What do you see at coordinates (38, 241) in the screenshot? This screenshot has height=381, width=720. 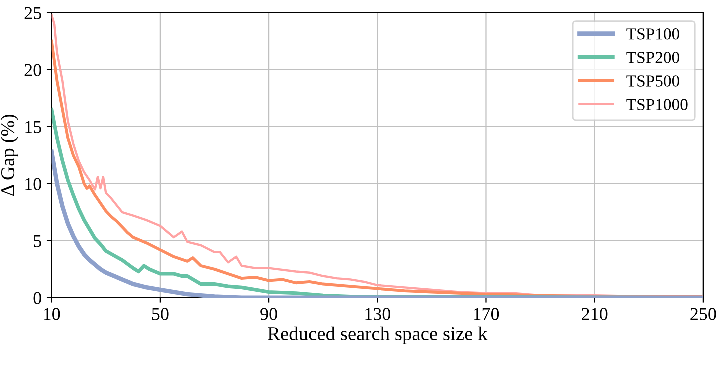 I see `y-tick-label: 5` at bounding box center [38, 241].